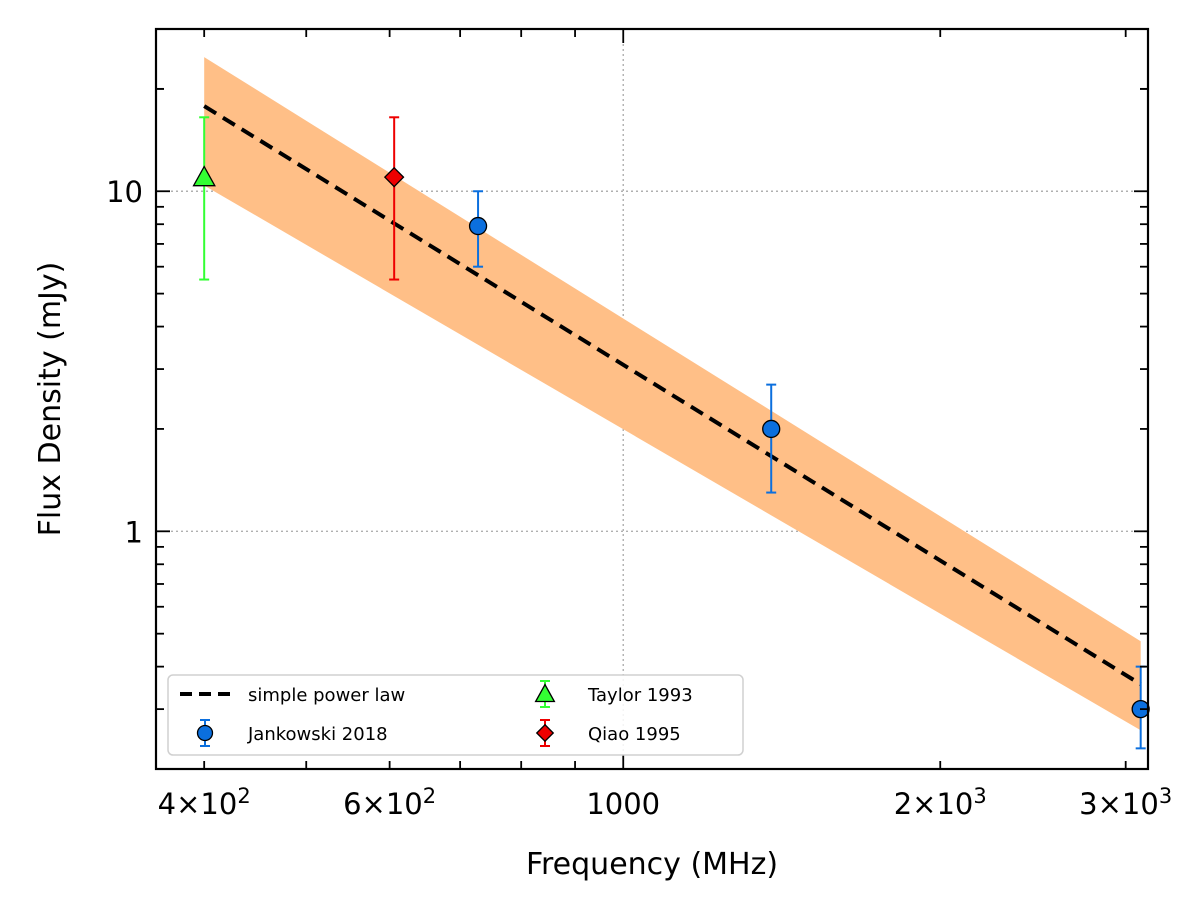 The image size is (1193, 914). Describe the element at coordinates (134, 532) in the screenshot. I see `y-tick-label: 1` at that location.